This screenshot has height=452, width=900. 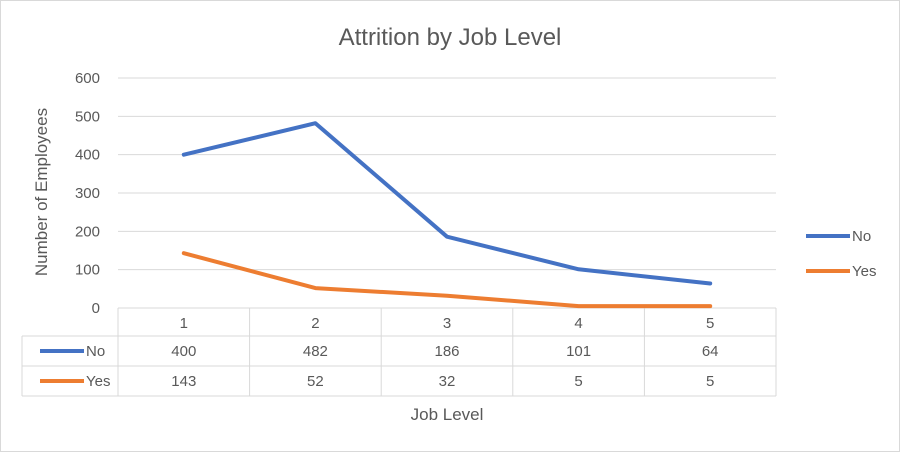 What do you see at coordinates (447, 323) in the screenshot?
I see `x-tick-label: 3` at bounding box center [447, 323].